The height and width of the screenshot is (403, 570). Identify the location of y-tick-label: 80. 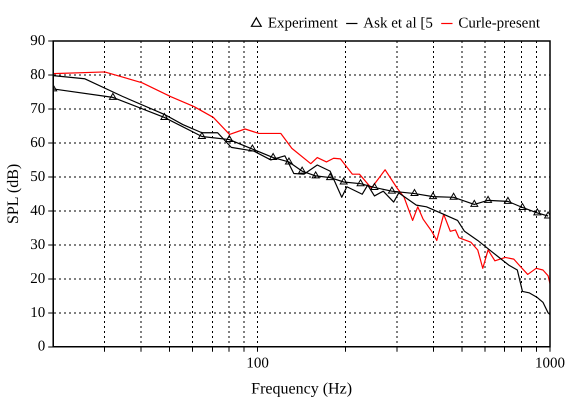
(38, 74).